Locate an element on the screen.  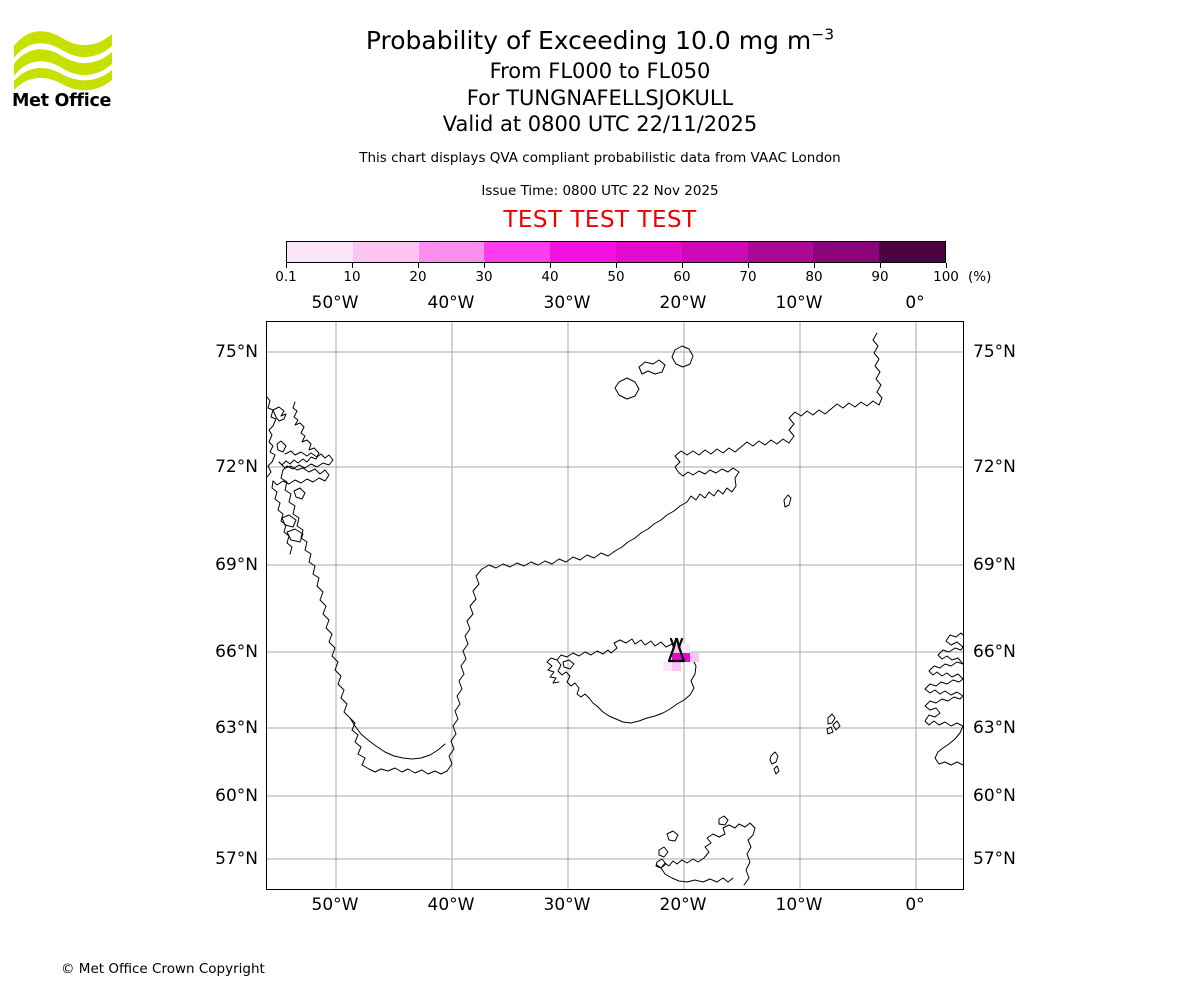
page-title: Probability of Exceeding 10.0 mg m−3 is located at coordinates (600, 41).